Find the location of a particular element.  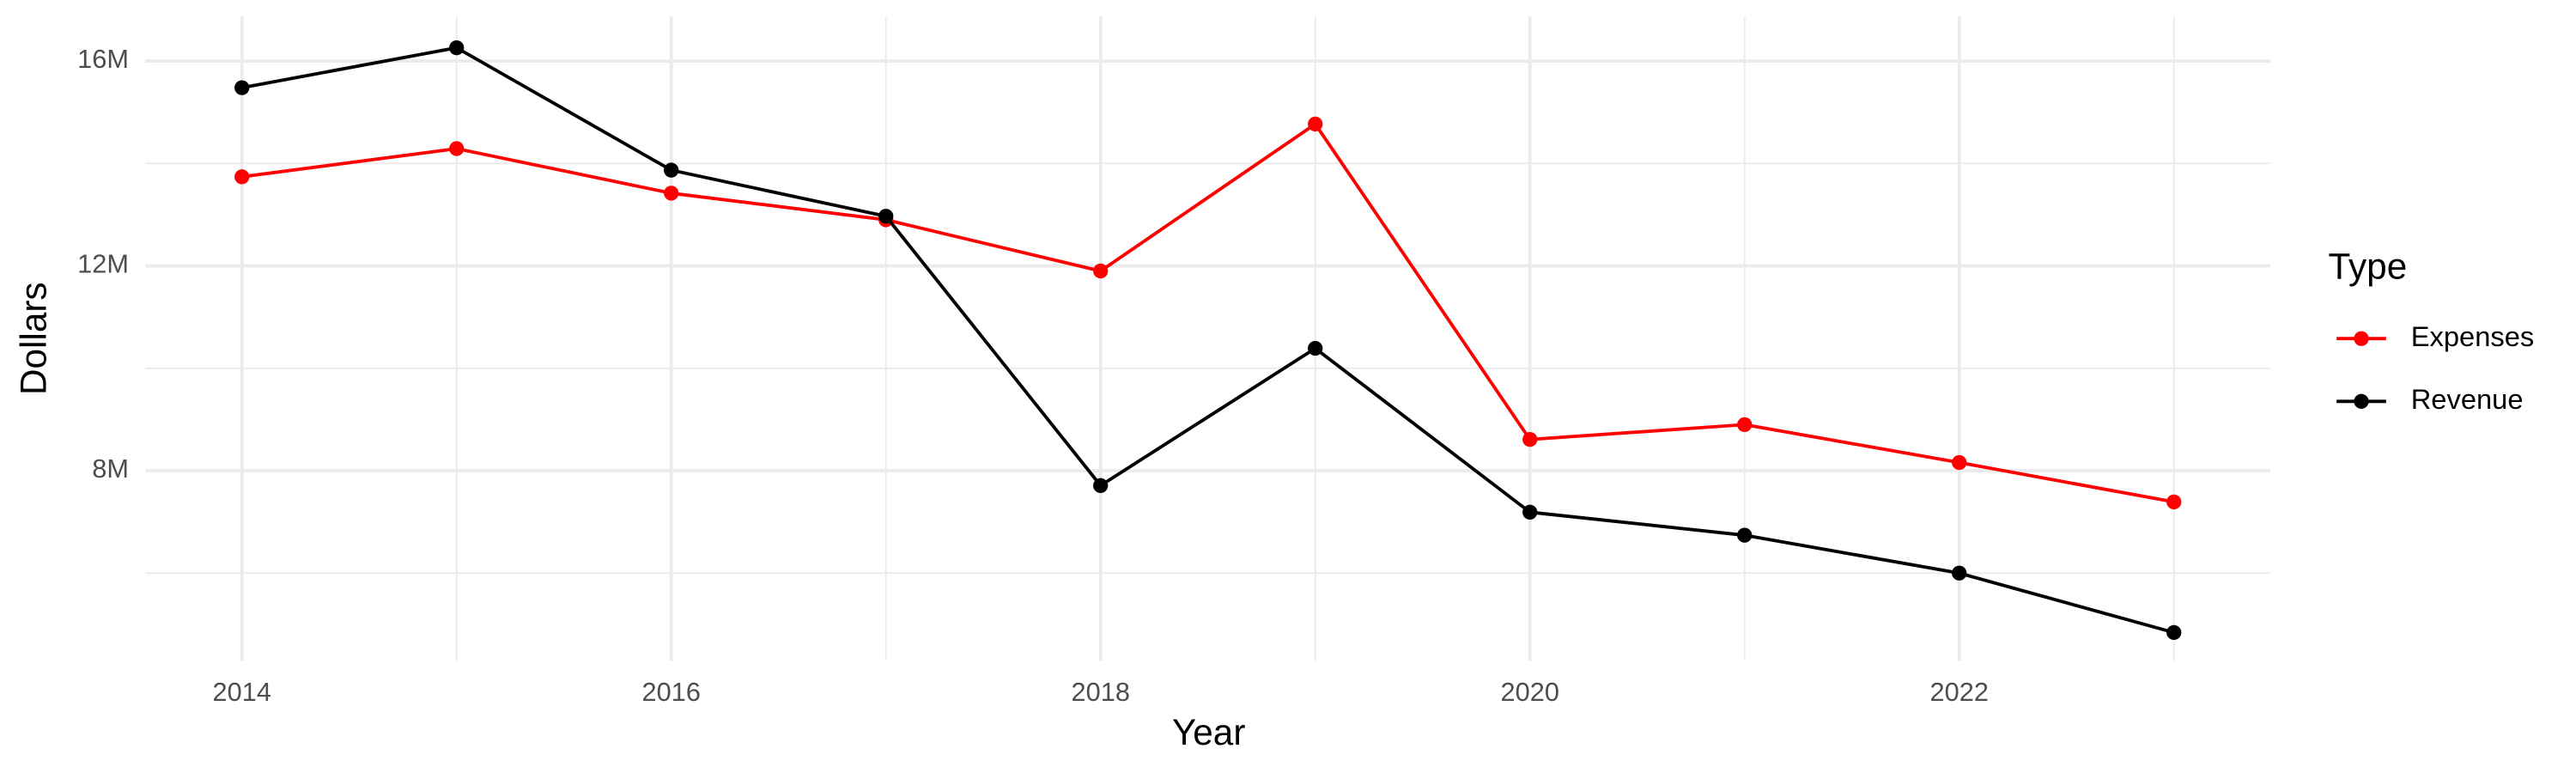

legend-title: Type is located at coordinates (2368, 267).